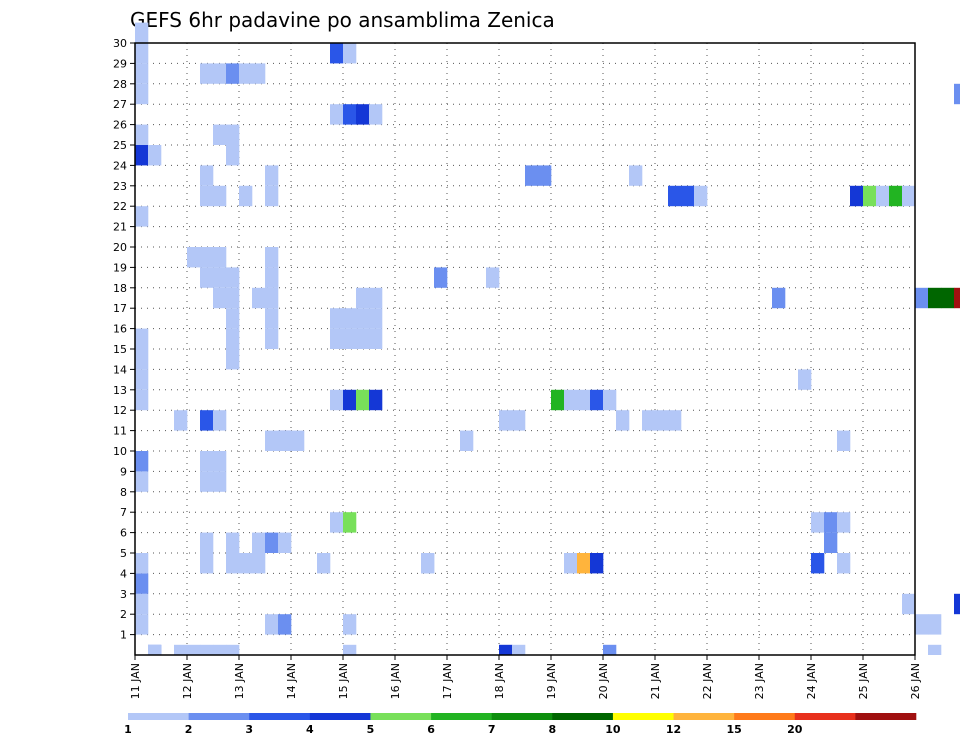 This screenshot has width=960, height=742. Describe the element at coordinates (135, 681) in the screenshot. I see `x-tick-label: 11 JAN` at that location.